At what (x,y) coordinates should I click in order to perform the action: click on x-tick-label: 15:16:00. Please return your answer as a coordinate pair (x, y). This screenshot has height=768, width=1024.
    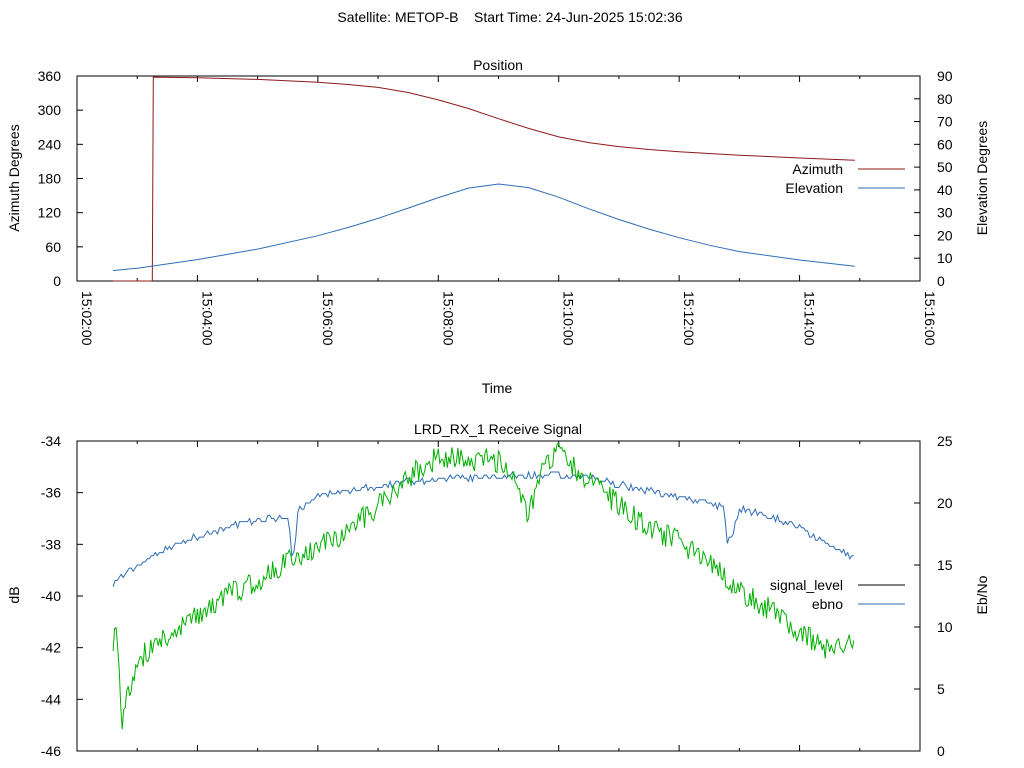
    Looking at the image, I should click on (930, 318).